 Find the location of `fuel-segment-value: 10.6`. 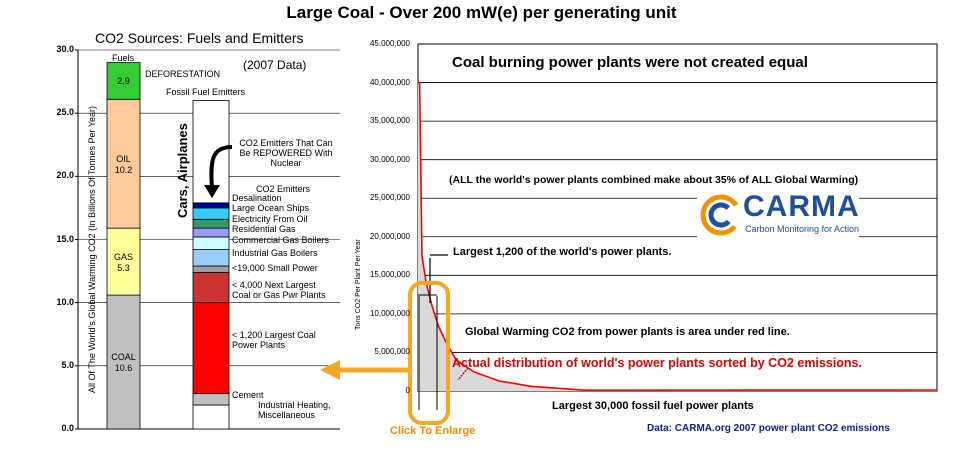

fuel-segment-value: 10.6 is located at coordinates (123, 368).